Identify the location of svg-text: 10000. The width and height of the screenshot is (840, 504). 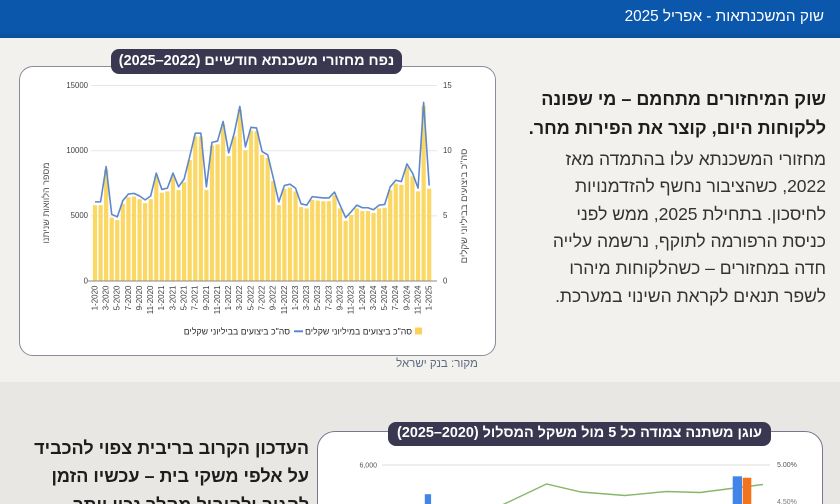
(77, 150).